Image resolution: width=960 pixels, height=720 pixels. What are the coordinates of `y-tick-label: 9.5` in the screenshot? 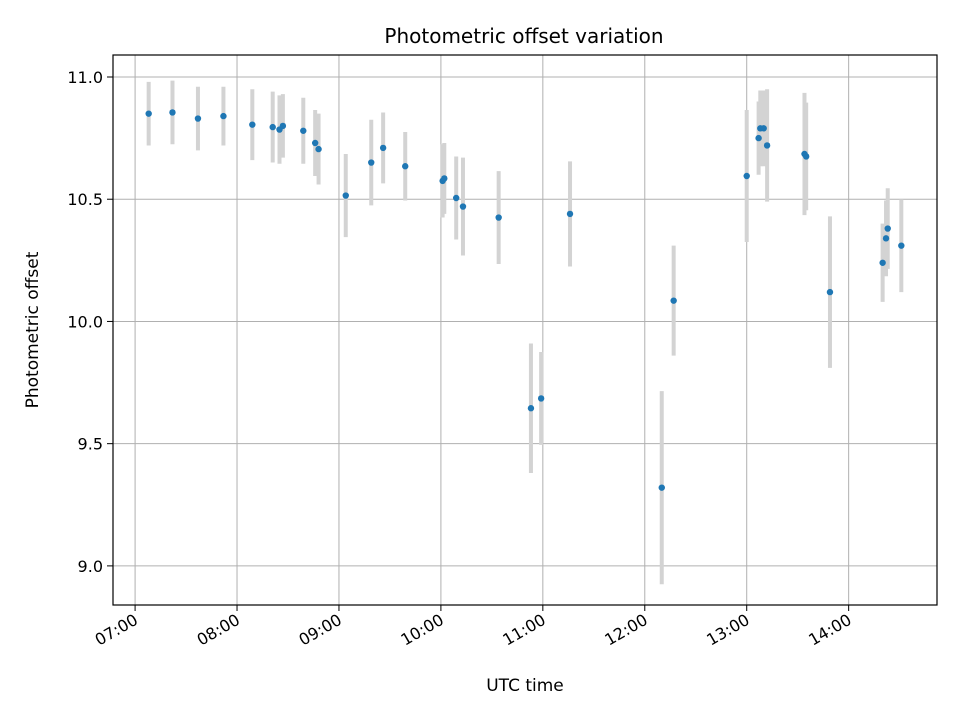 It's located at (90, 444).